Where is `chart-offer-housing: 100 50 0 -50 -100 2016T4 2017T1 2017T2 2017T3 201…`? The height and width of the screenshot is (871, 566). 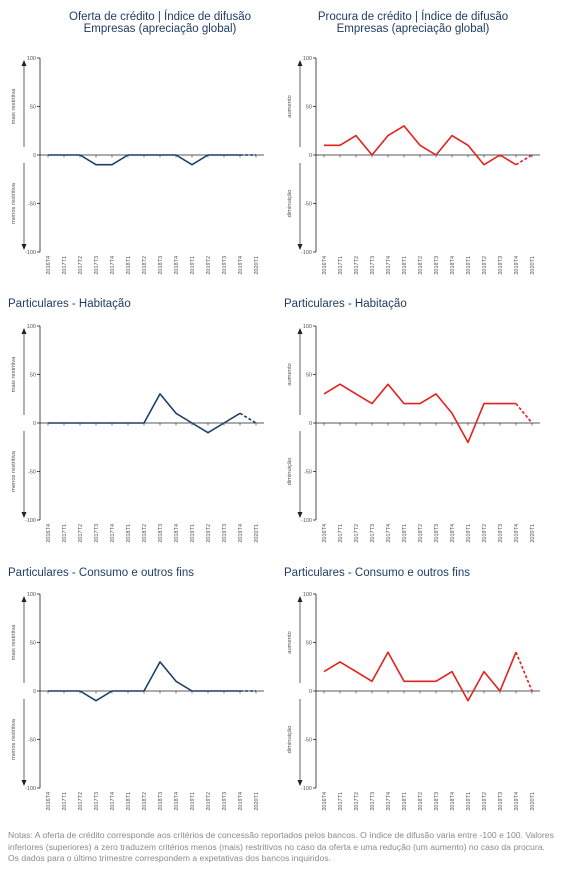 chart-offer-housing: 100 50 0 -50 -100 2016T4 2017T1 2017T2 2017T3 201… is located at coordinates (137, 433).